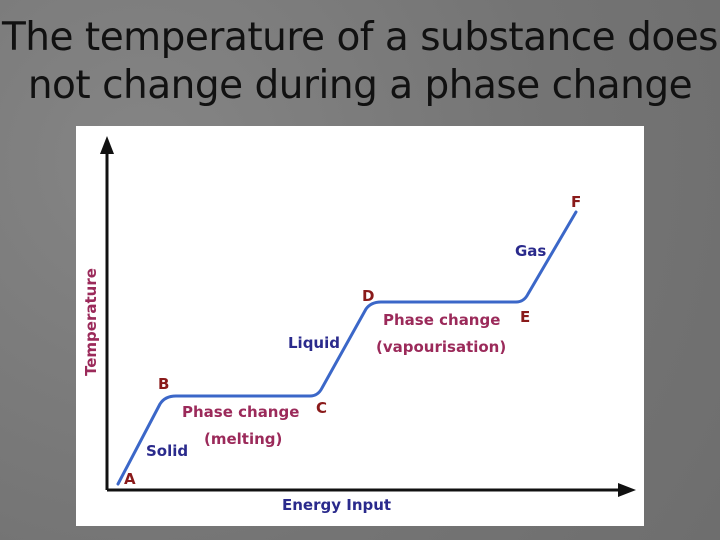 The width and height of the screenshot is (720, 540). What do you see at coordinates (441, 347) in the screenshot?
I see `phase-change-2-note: (vapourisation)` at bounding box center [441, 347].